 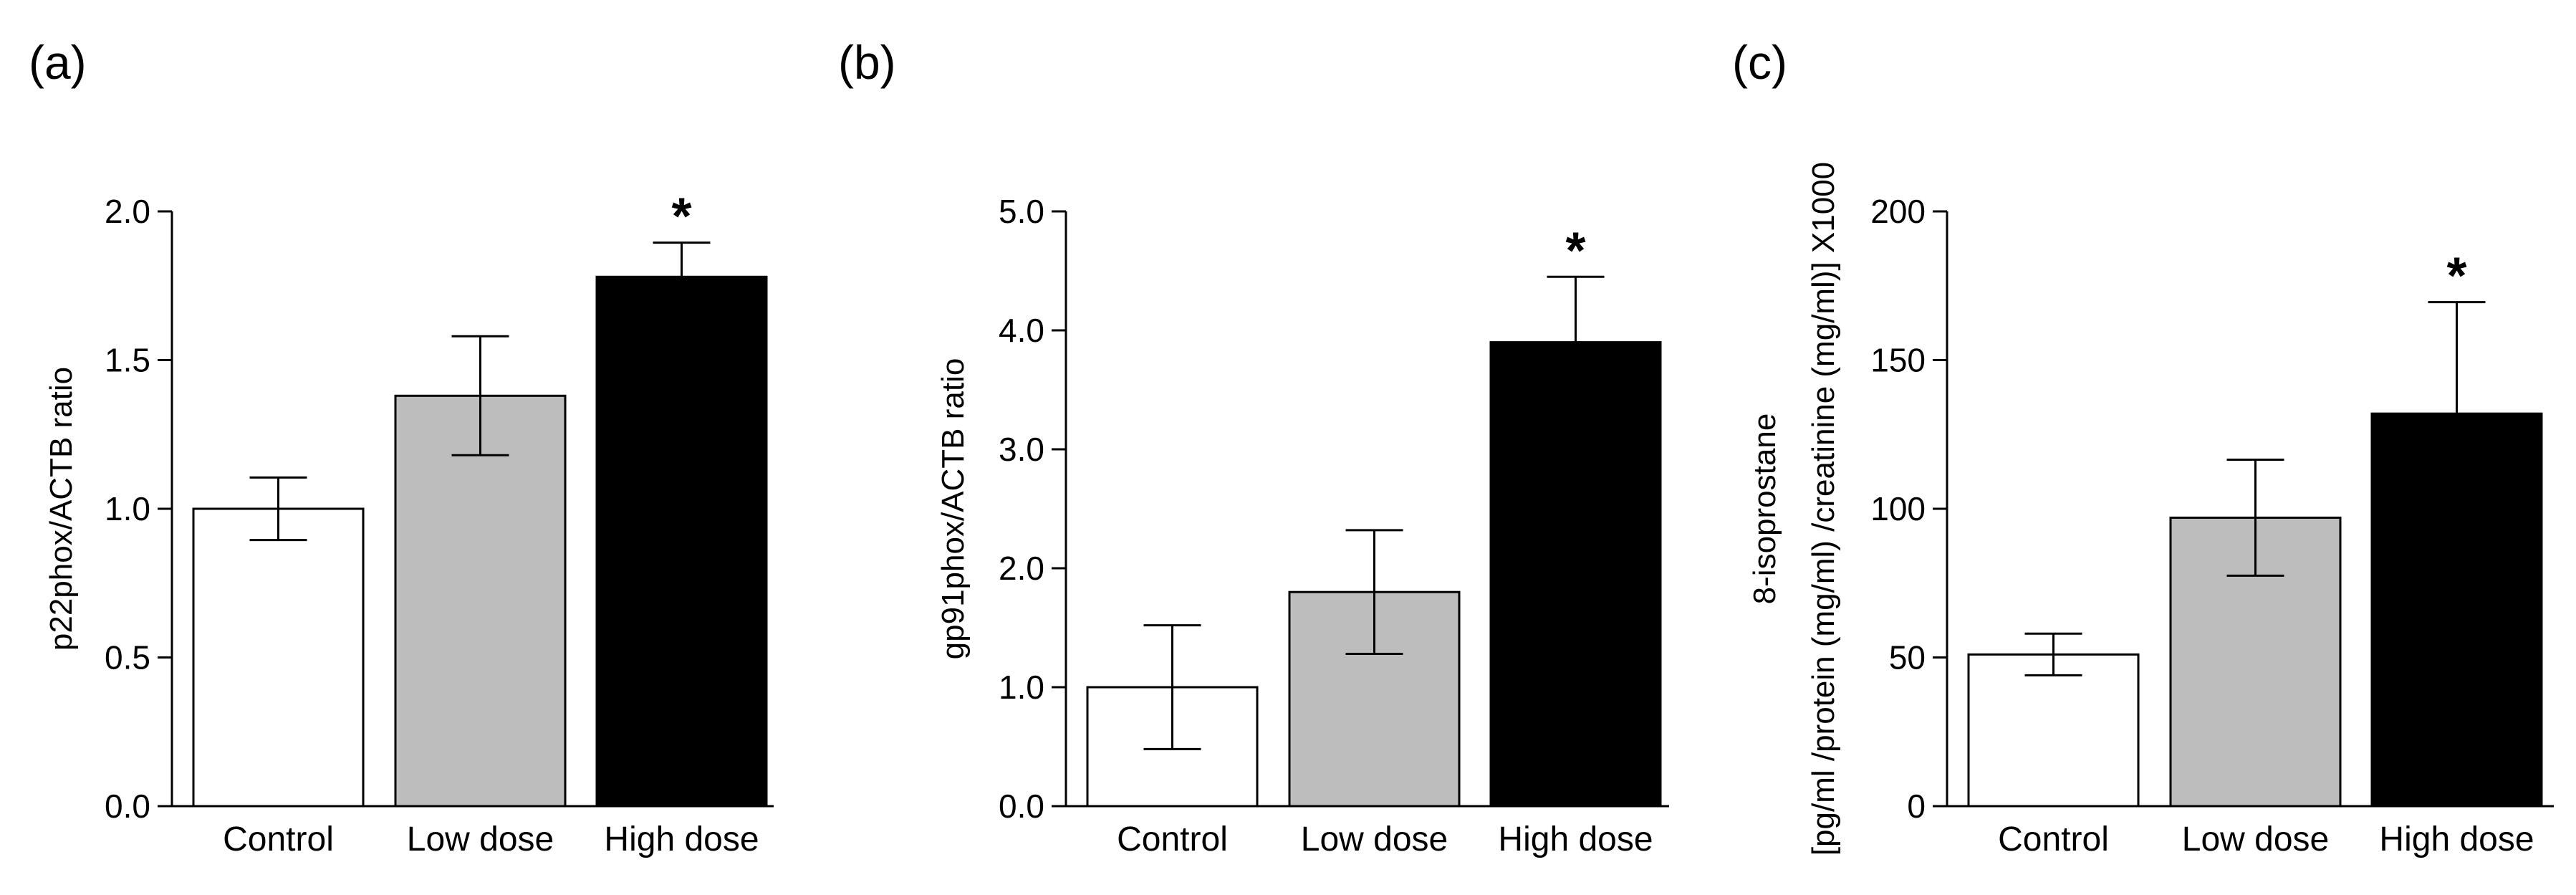 What do you see at coordinates (1916, 806) in the screenshot?
I see `y-tick-label: 0` at bounding box center [1916, 806].